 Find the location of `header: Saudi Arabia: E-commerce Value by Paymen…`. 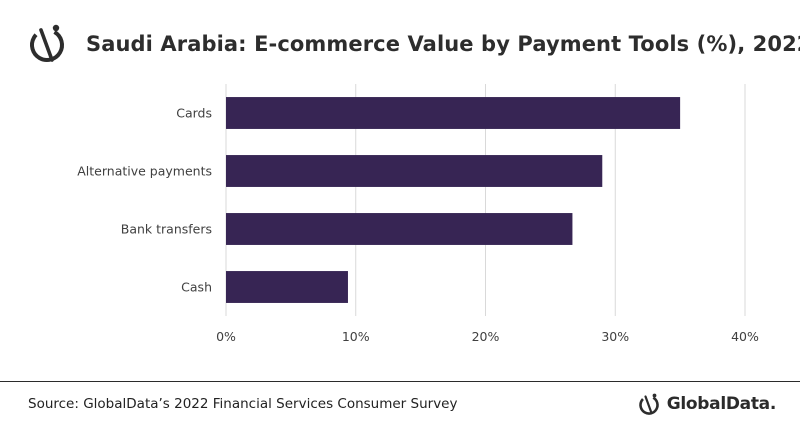

header: Saudi Arabia: E-commerce Value by Paymen… is located at coordinates (414, 44).